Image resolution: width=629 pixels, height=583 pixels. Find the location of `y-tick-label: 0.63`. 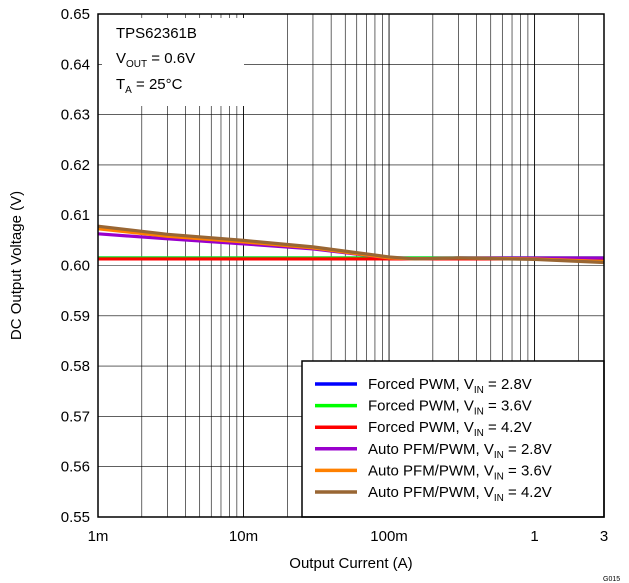

y-tick-label: 0.63 is located at coordinates (75, 115).